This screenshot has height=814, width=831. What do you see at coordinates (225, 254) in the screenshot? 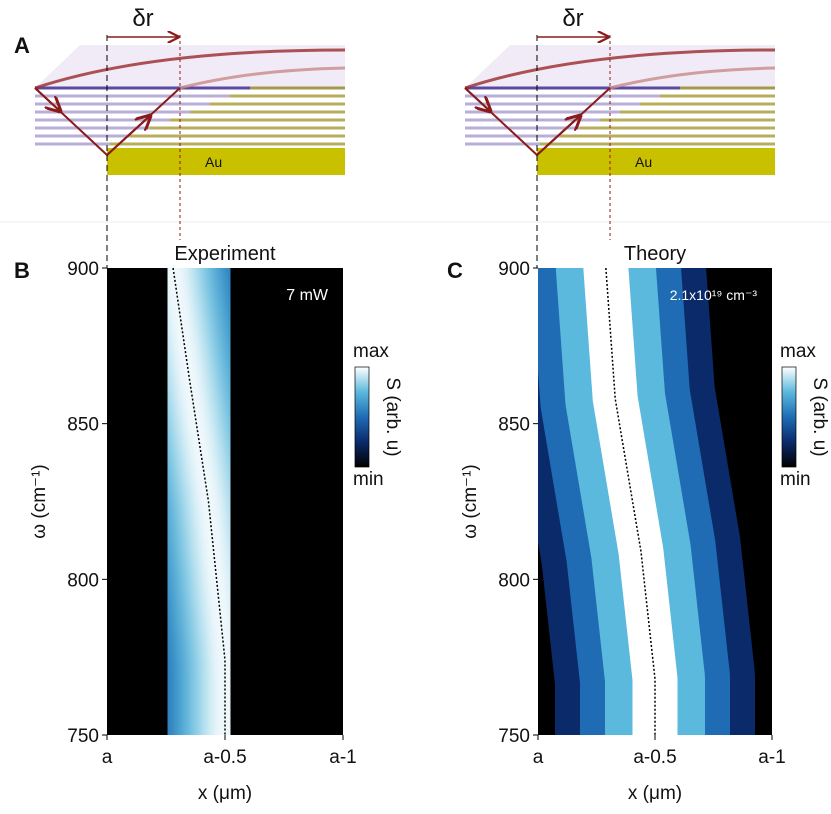
I see `chart-title: Experiment` at bounding box center [225, 254].